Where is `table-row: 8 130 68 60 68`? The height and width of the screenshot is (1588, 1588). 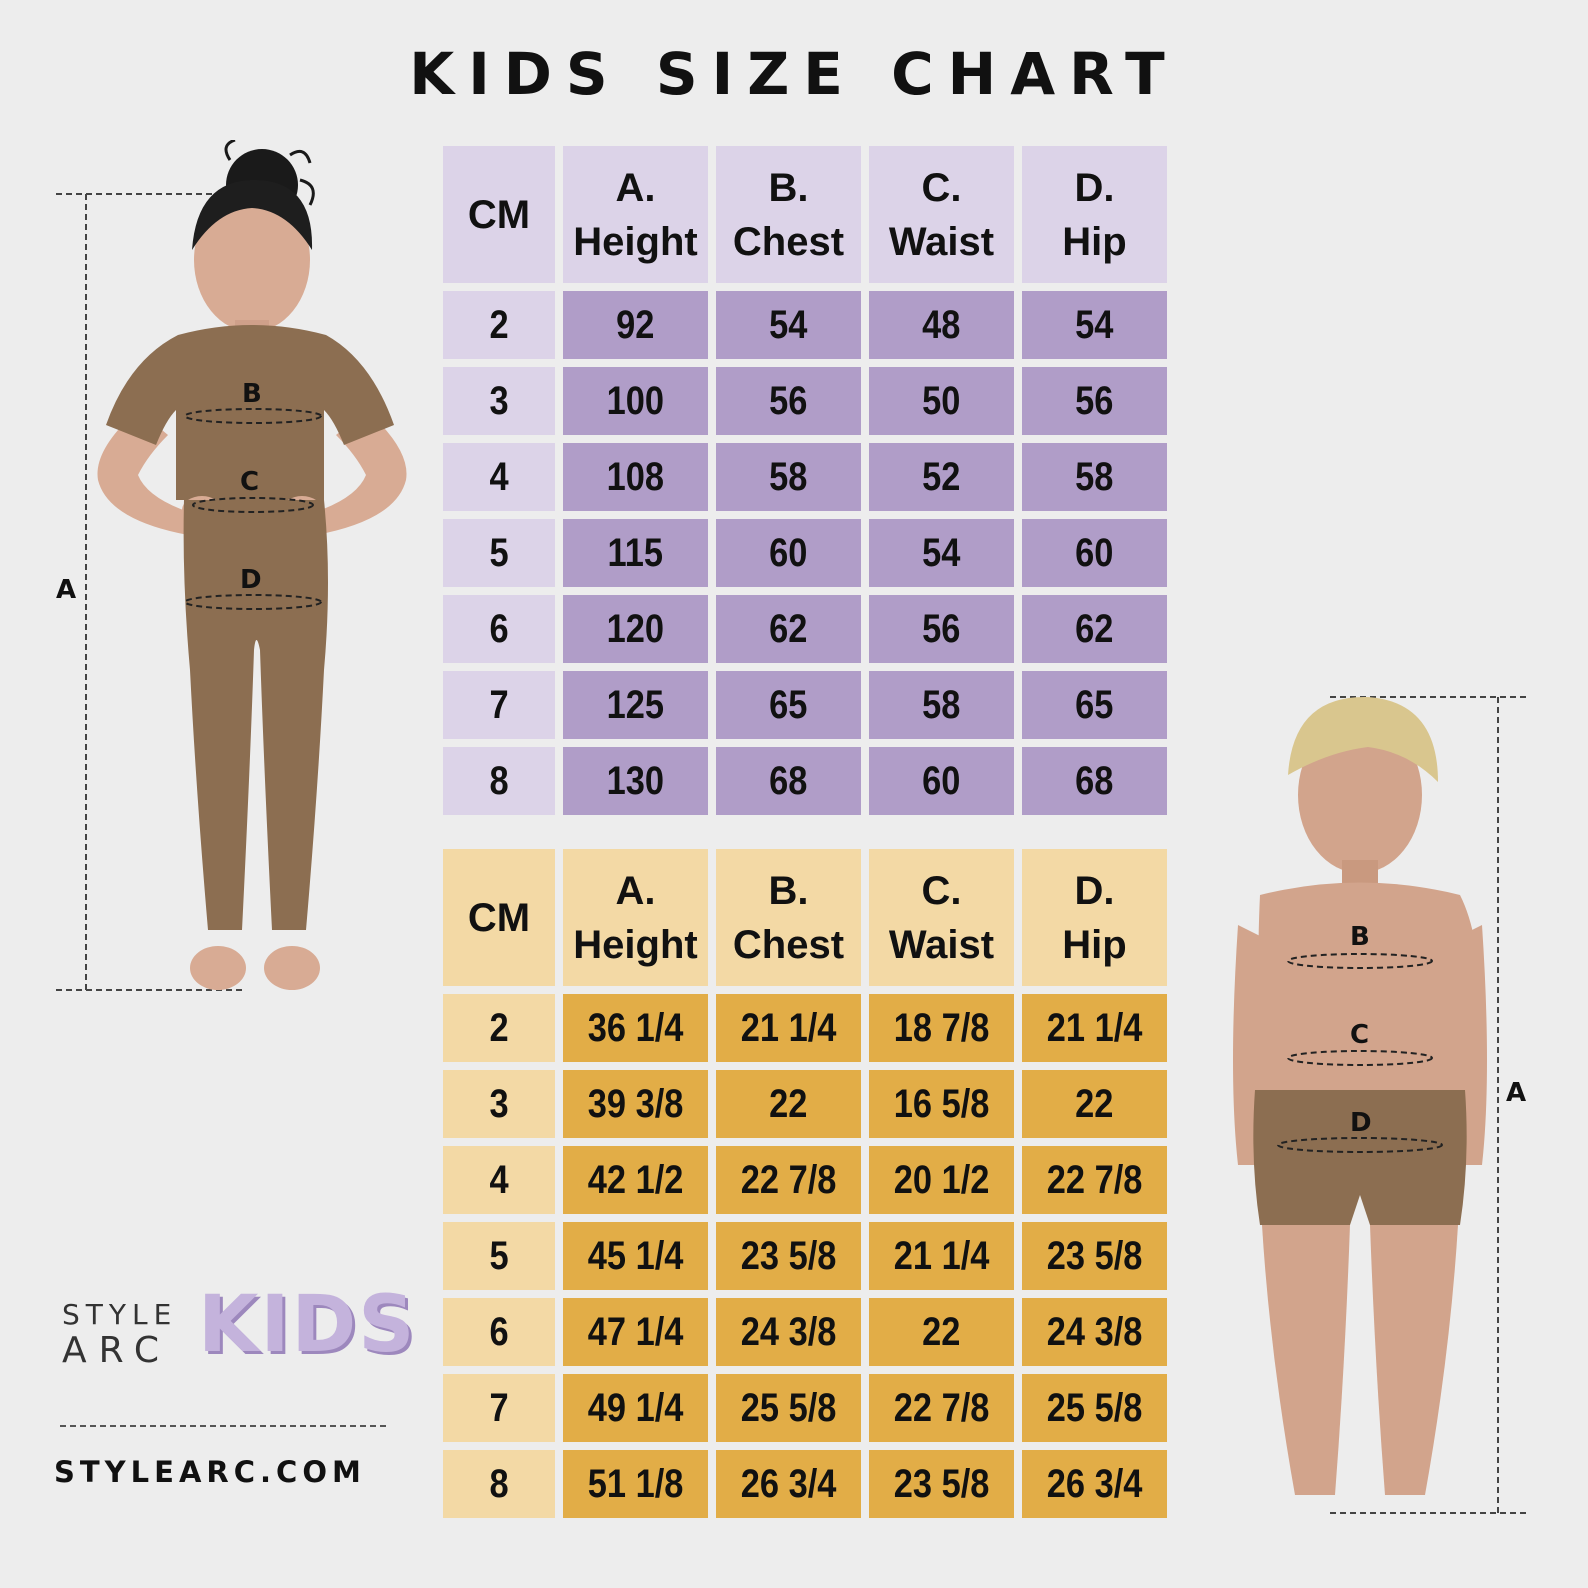 table-row: 8 130 68 60 68 is located at coordinates (805, 781).